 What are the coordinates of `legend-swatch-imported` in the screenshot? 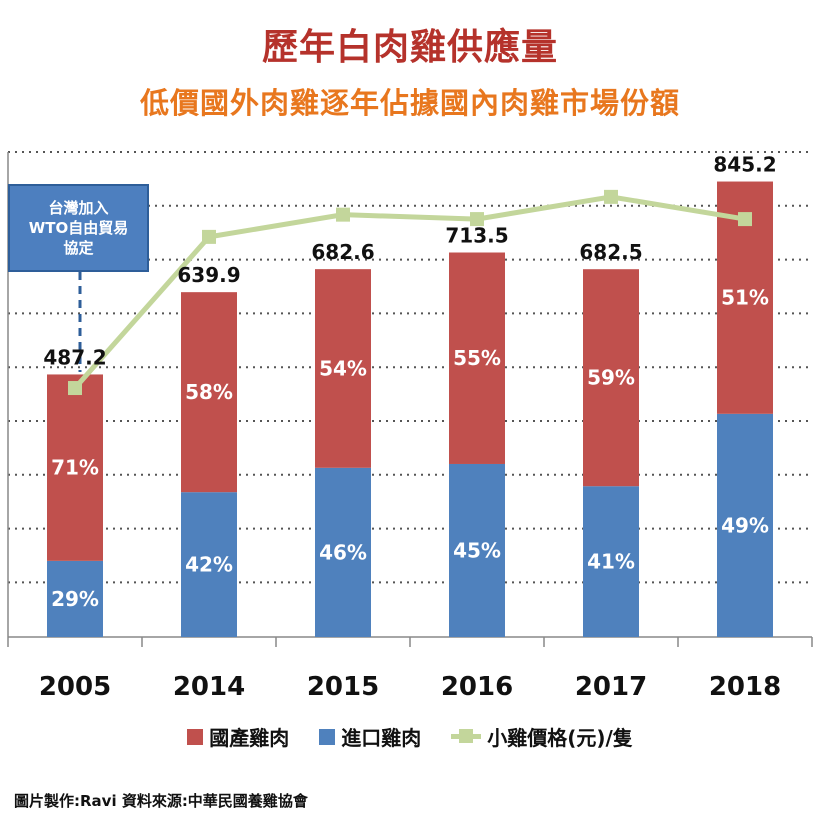 It's located at (327, 736).